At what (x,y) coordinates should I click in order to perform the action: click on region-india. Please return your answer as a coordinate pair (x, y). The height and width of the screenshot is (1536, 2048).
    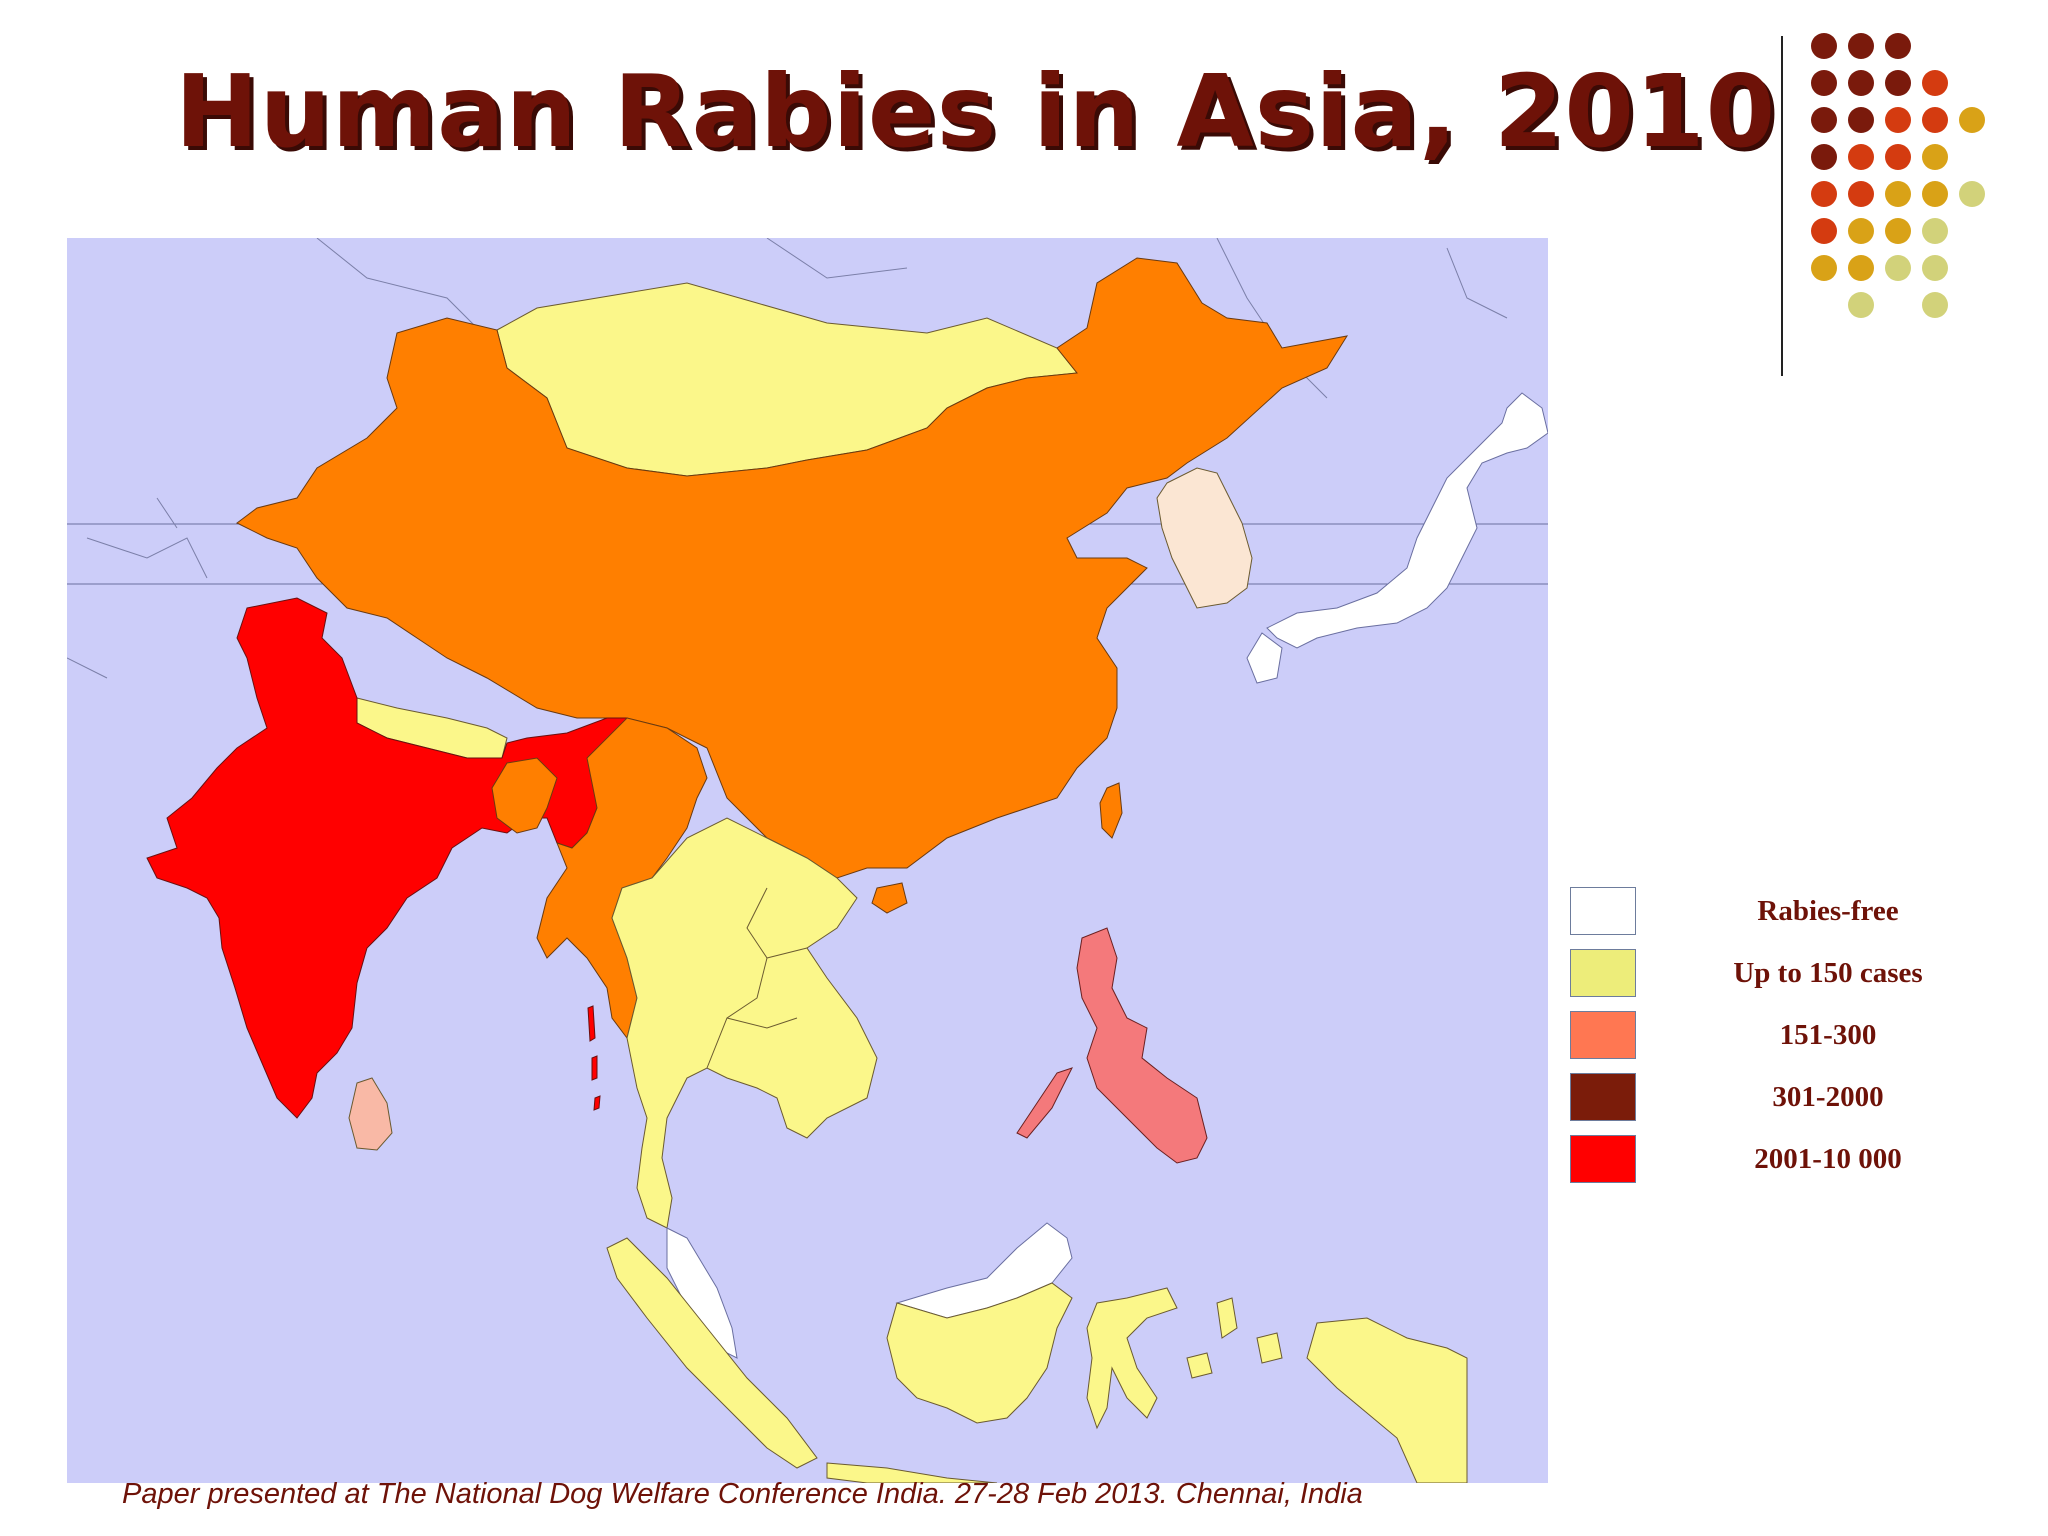
    Looking at the image, I should click on (394, 858).